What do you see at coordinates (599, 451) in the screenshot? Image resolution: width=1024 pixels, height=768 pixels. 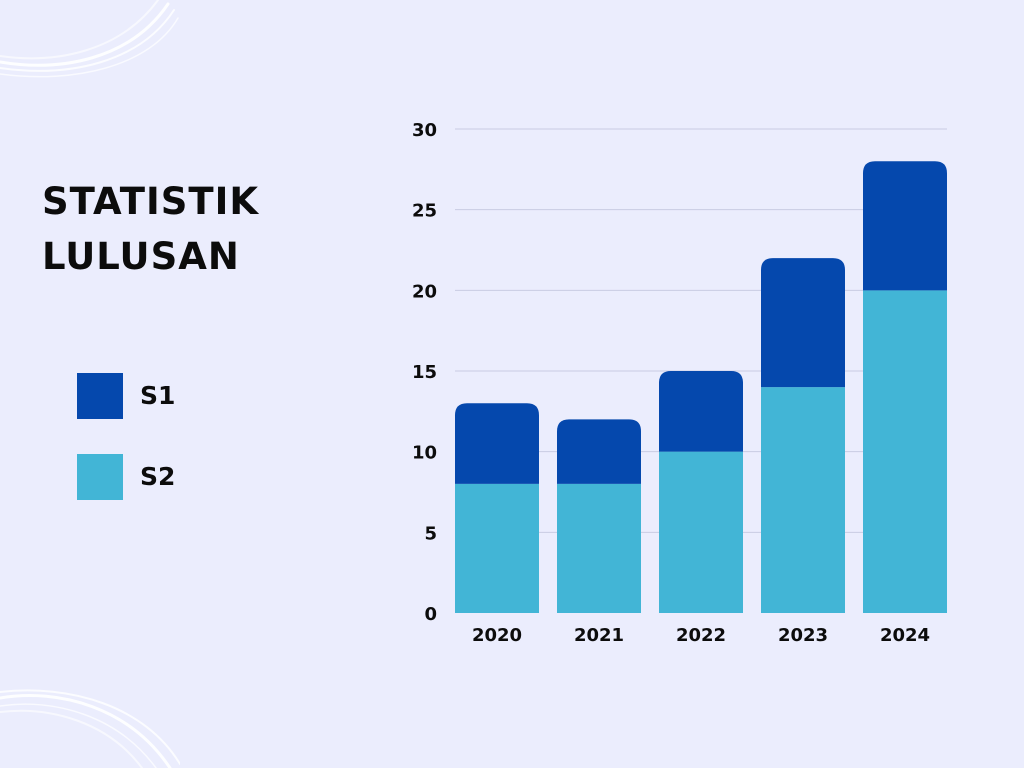 I see `bar-s1-2021` at bounding box center [599, 451].